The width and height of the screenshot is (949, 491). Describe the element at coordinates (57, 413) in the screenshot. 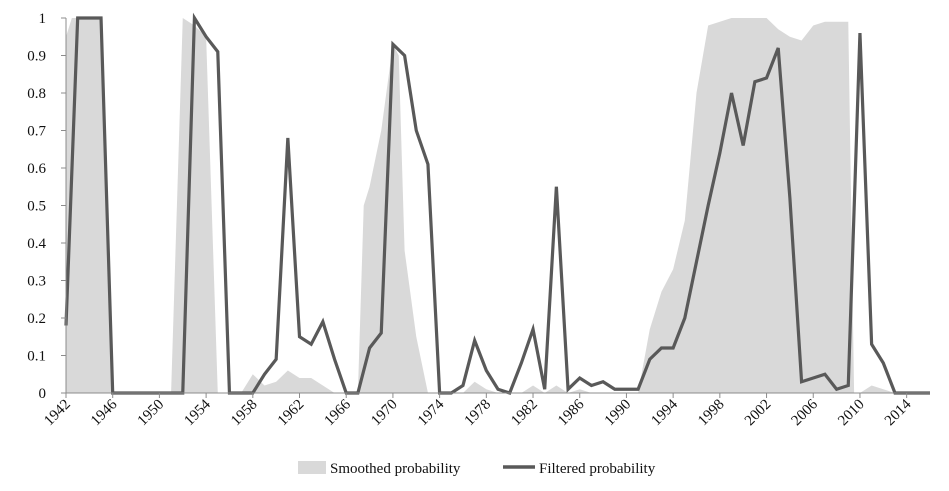

I see `x-tick-label: 1942` at that location.